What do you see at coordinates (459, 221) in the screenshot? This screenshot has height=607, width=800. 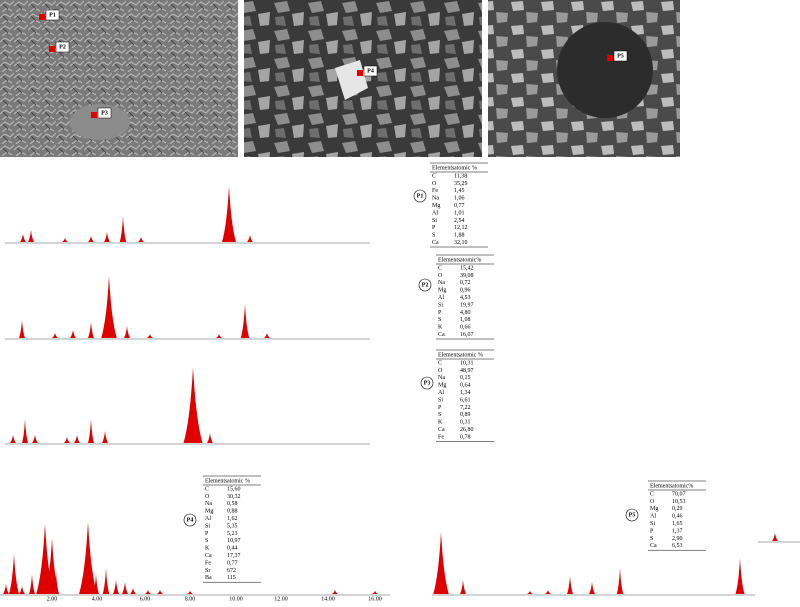 I see `table-cell: 2,54` at bounding box center [459, 221].